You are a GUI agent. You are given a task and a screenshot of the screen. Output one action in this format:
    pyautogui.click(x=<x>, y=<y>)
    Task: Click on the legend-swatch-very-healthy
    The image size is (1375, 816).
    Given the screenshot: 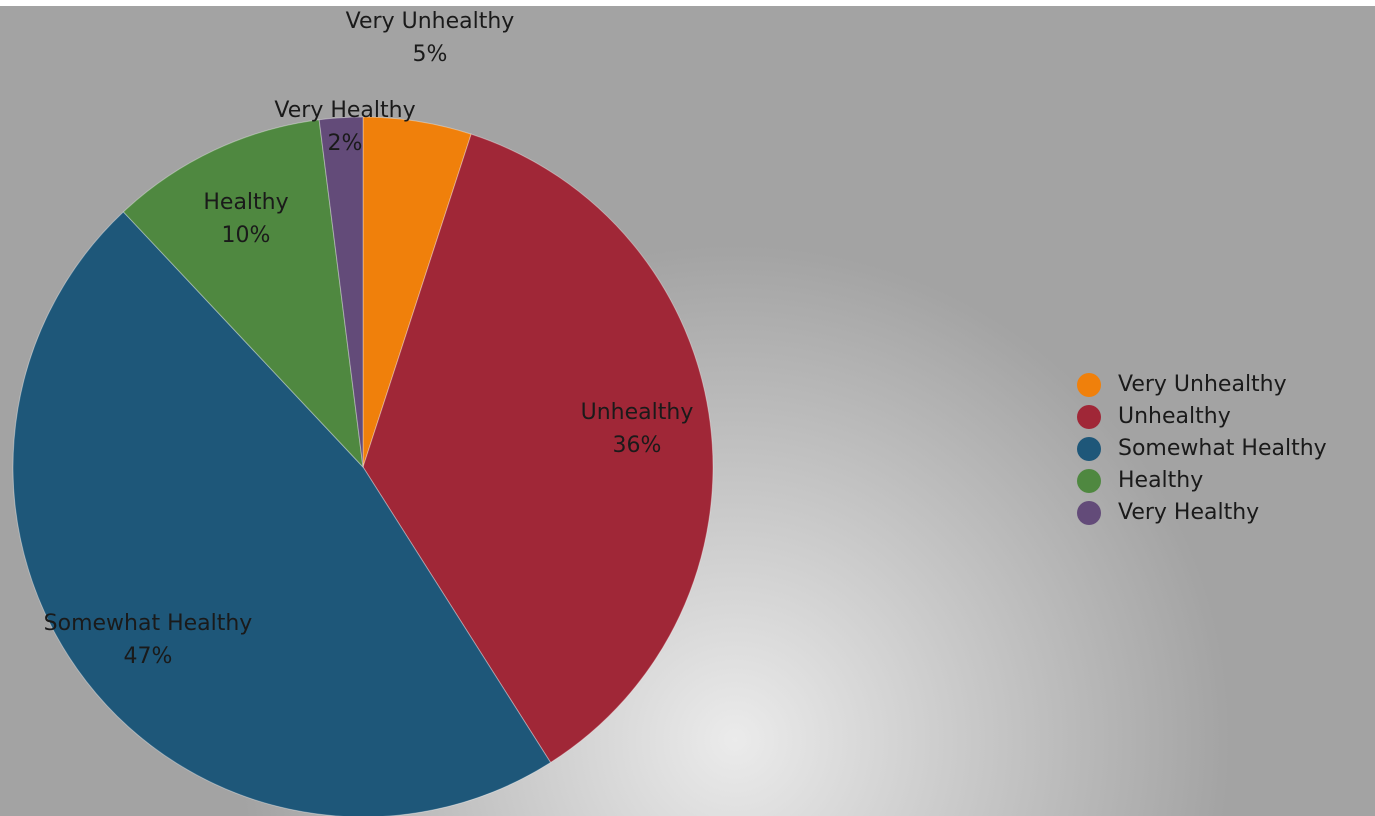 What is the action you would take?
    pyautogui.click(x=1089, y=513)
    